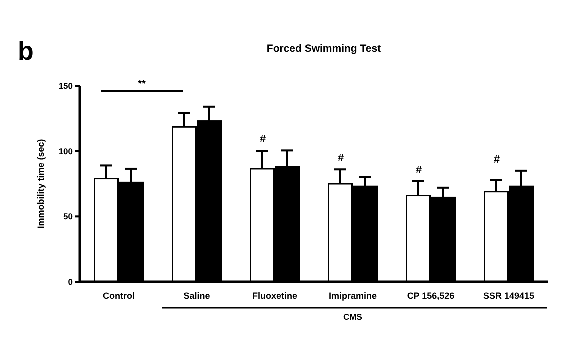  What do you see at coordinates (69, 217) in the screenshot?
I see `y-tick-label: 50` at bounding box center [69, 217].